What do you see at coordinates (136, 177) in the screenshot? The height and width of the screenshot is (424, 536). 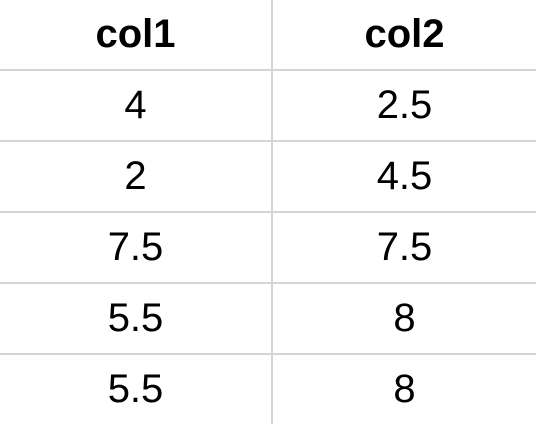 I see `table-cell: 2` at bounding box center [136, 177].